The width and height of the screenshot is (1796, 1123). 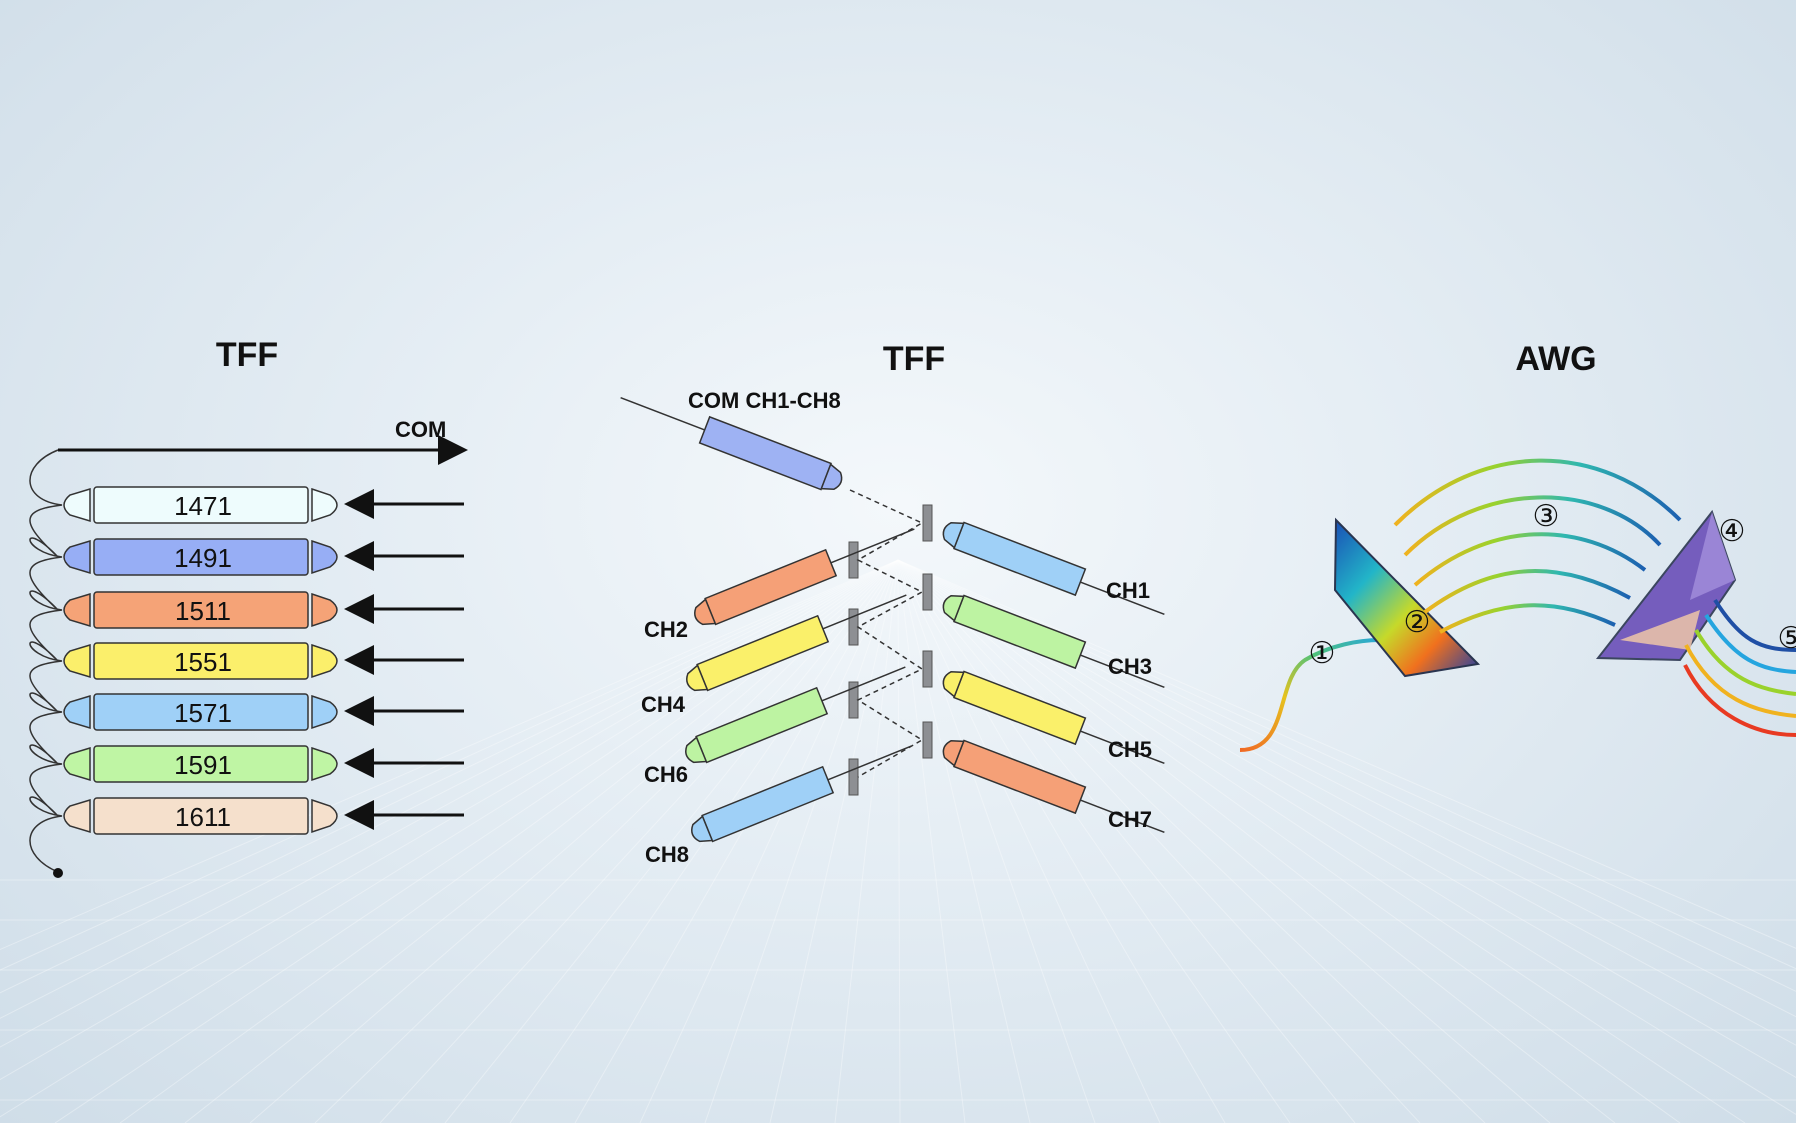 I want to click on middle-panel-title: TFF, so click(x=914, y=359).